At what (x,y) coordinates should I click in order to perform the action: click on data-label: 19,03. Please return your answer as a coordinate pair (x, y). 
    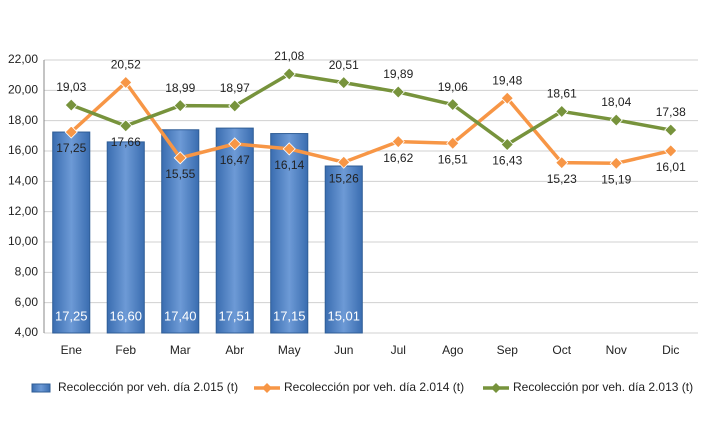
    Looking at the image, I should click on (71, 87).